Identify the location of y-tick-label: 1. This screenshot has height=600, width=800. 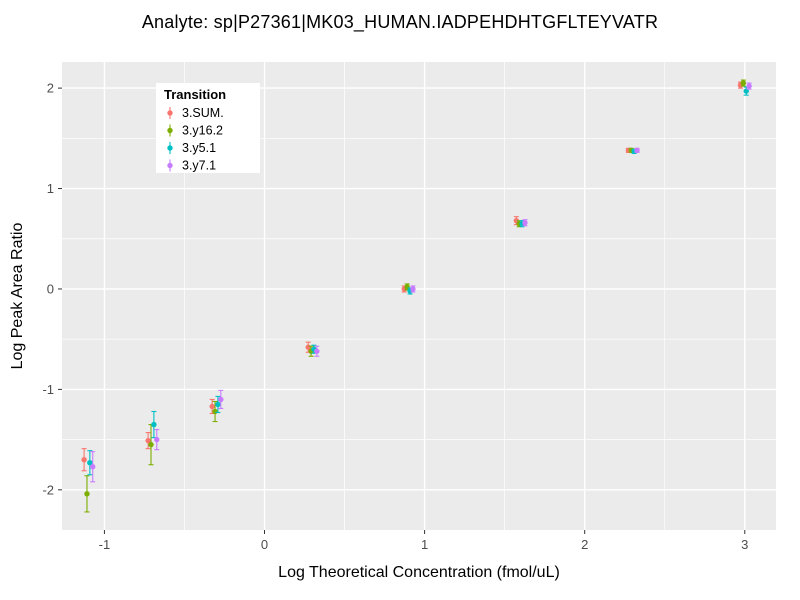
(50, 188).